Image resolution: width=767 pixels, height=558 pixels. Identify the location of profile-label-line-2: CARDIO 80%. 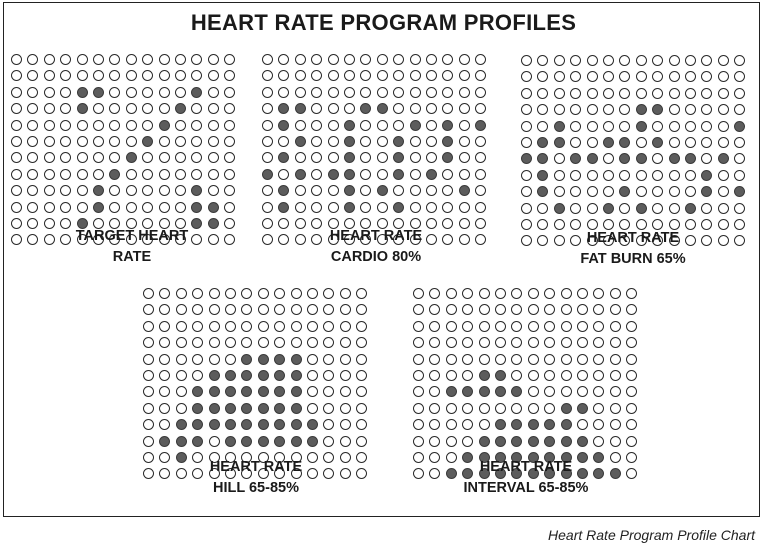
(376, 257).